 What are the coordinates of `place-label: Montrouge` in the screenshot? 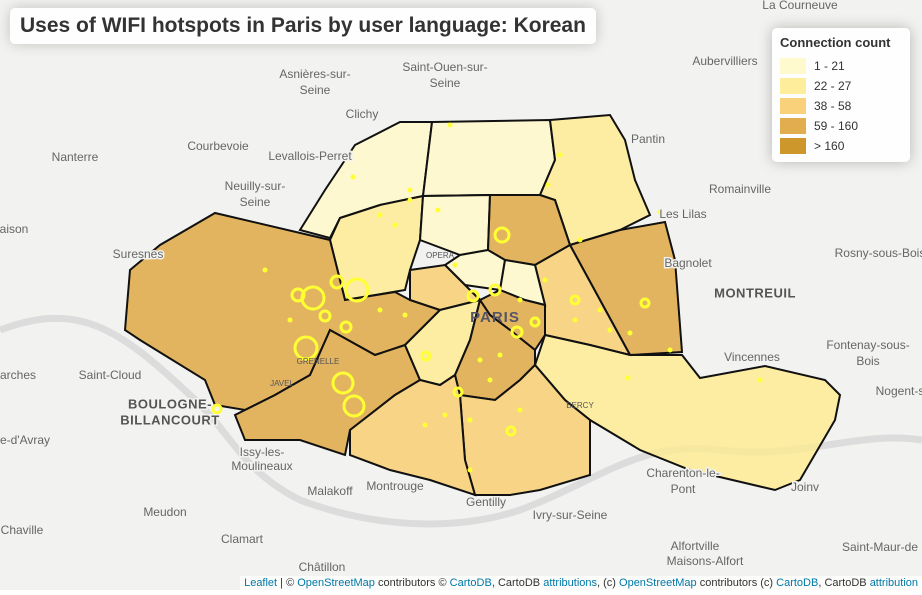 It's located at (395, 486).